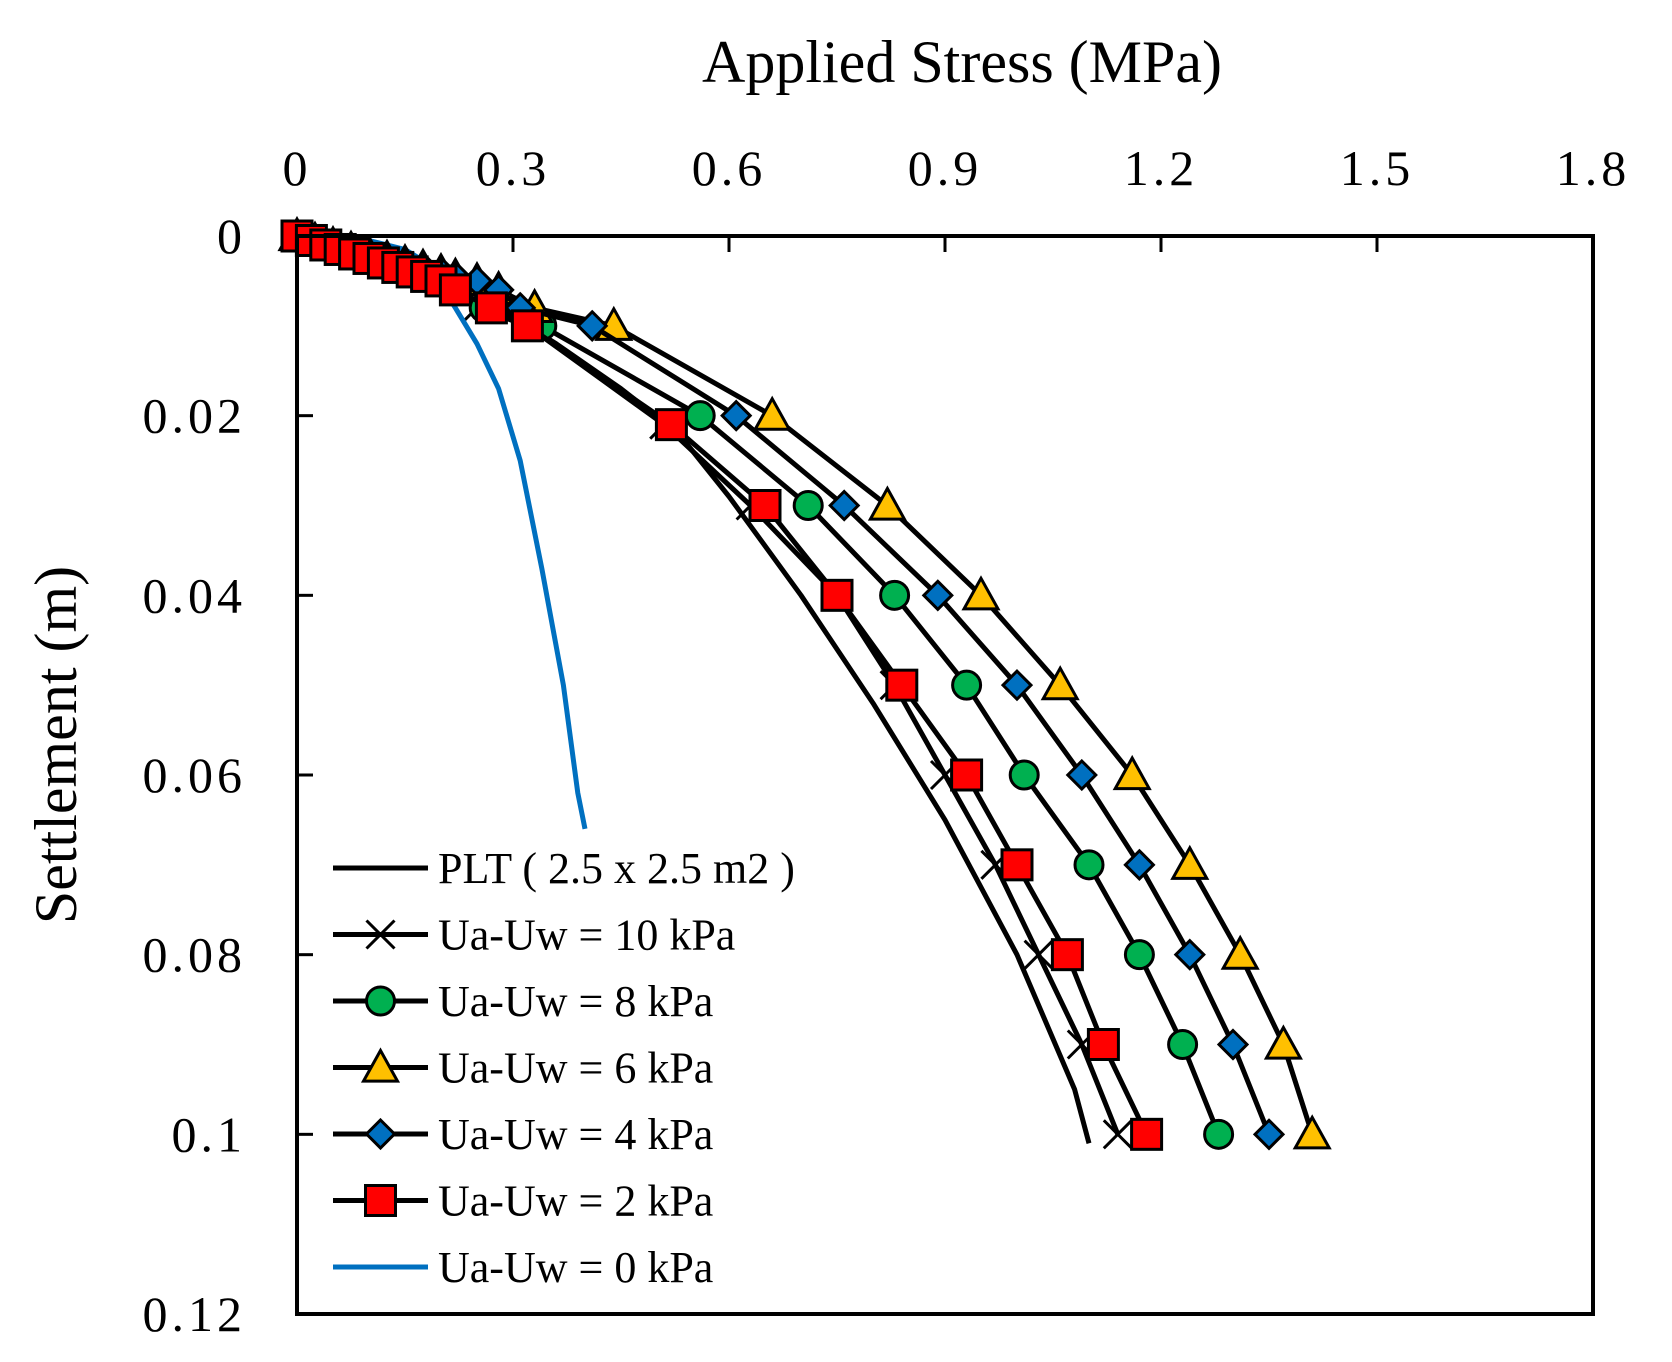  What do you see at coordinates (586, 935) in the screenshot?
I see `legend-label: Ua-Uw = 10 kPa` at bounding box center [586, 935].